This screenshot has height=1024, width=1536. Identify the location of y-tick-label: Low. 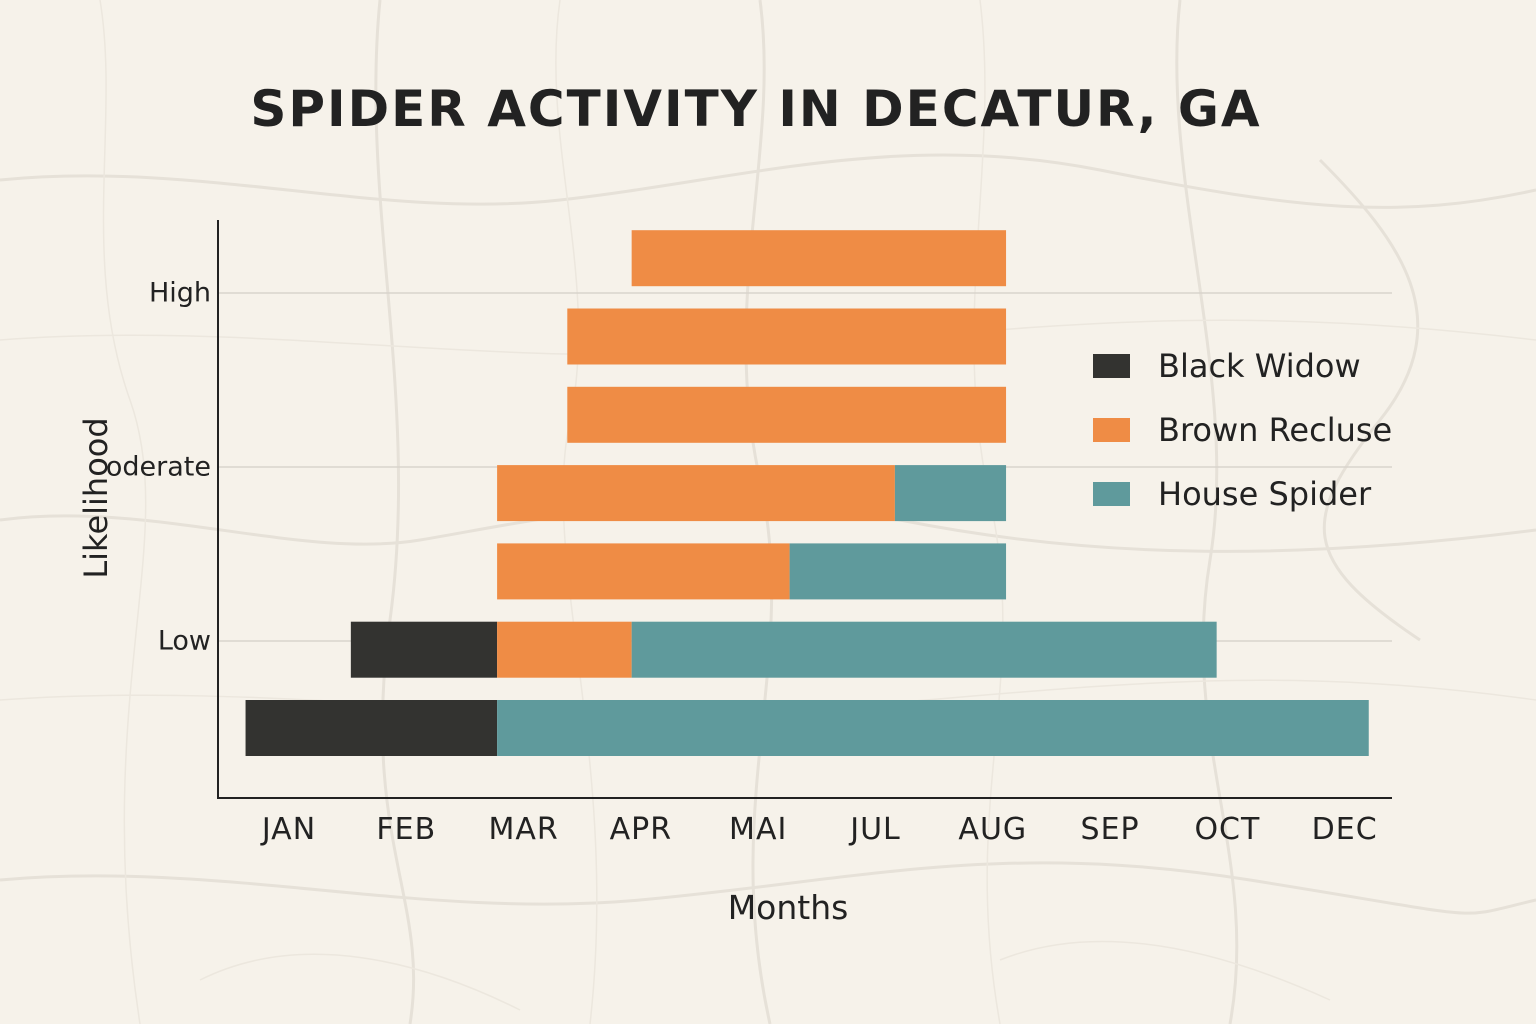
(184, 641).